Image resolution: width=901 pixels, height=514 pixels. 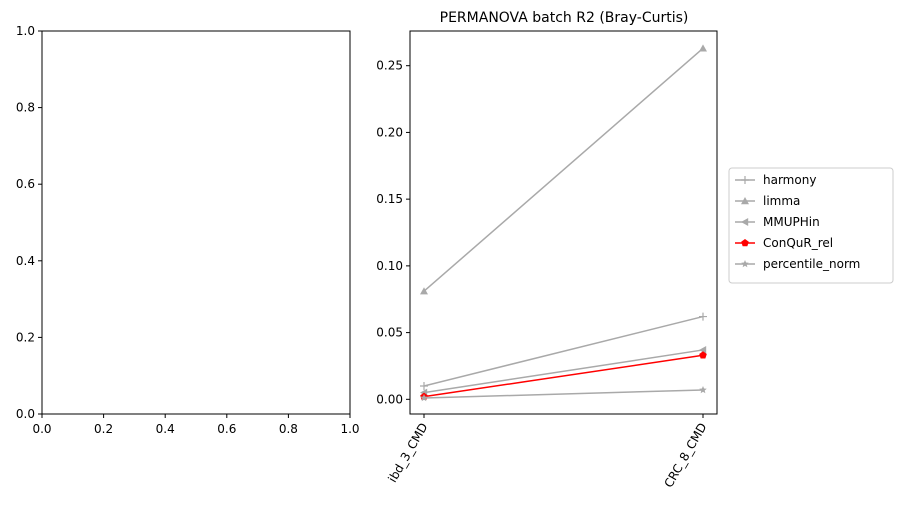 I want to click on y-tick-label: 0.15, so click(x=389, y=199).